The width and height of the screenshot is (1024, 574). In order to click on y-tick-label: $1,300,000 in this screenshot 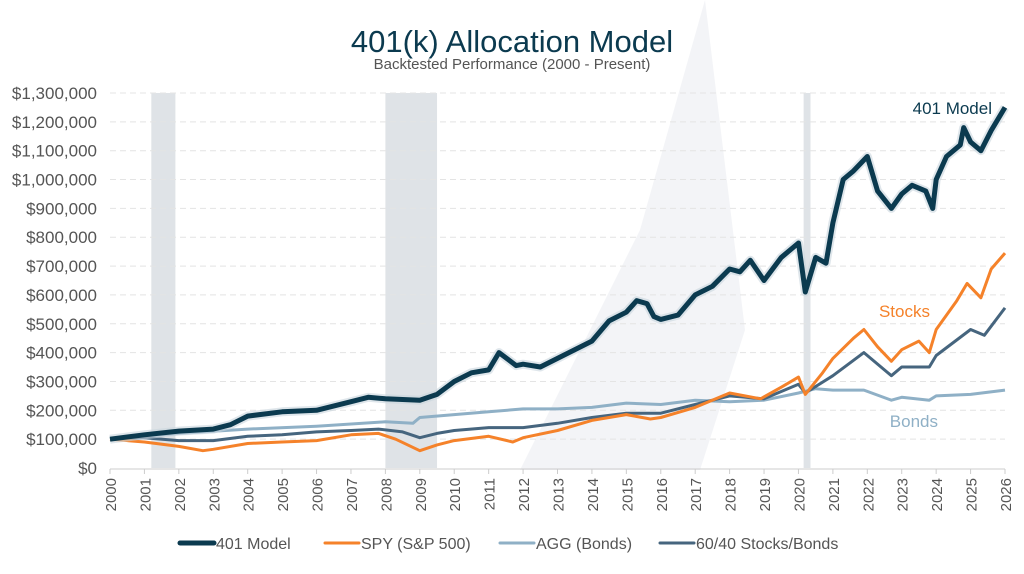, I will do `click(54, 93)`.